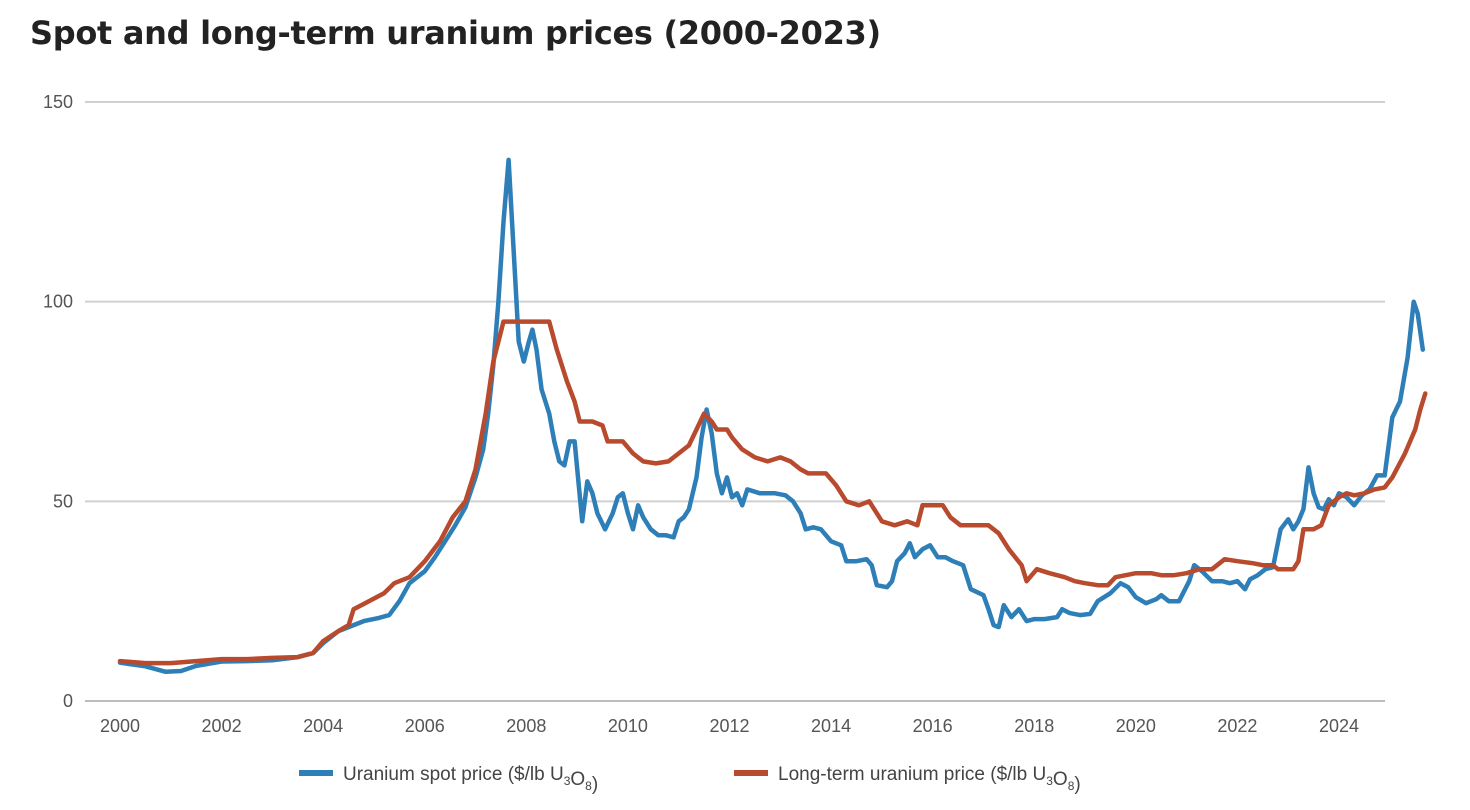 Image resolution: width=1470 pixels, height=810 pixels. I want to click on x-tick-label: 2008, so click(526, 726).